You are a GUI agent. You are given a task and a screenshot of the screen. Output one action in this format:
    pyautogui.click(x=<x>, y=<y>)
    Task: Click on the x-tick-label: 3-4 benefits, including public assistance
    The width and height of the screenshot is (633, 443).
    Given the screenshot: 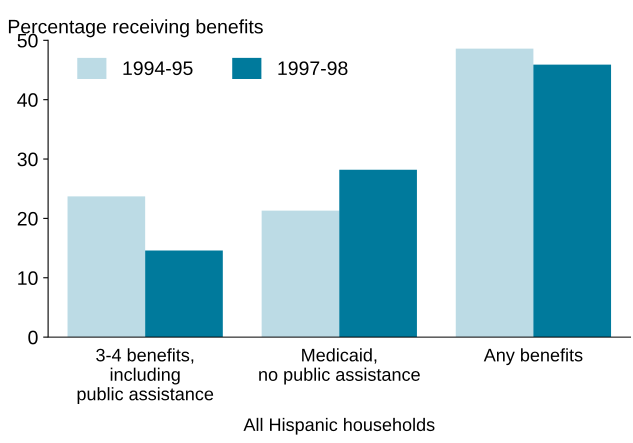 What is the action you would take?
    pyautogui.click(x=146, y=376)
    